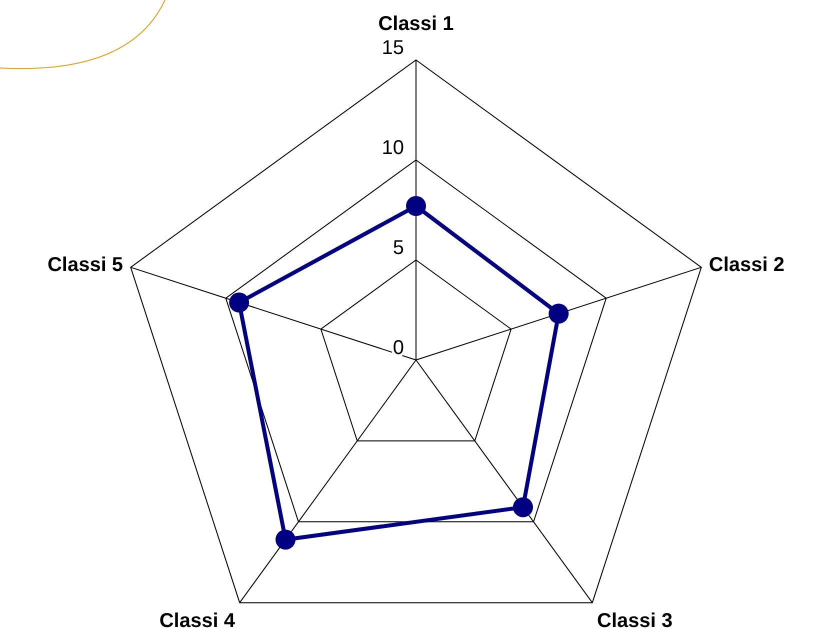  Describe the element at coordinates (398, 248) in the screenshot. I see `y-tick-label: 5` at that location.